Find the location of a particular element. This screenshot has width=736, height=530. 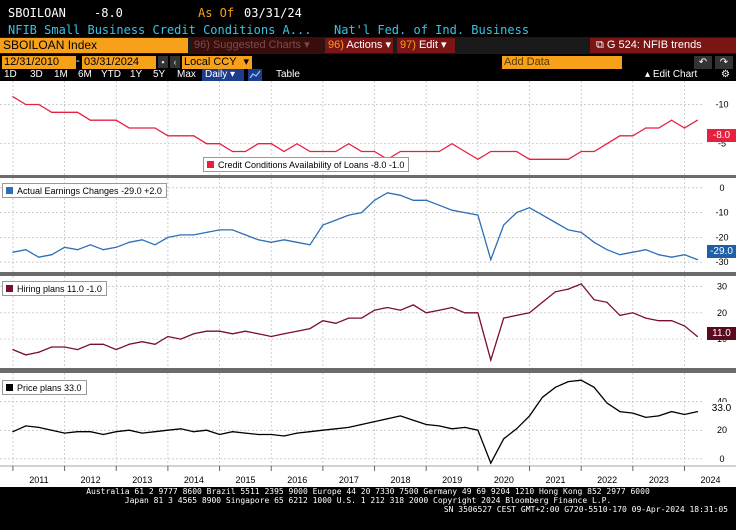

calendar-icon: ▪ is located at coordinates (163, 62).